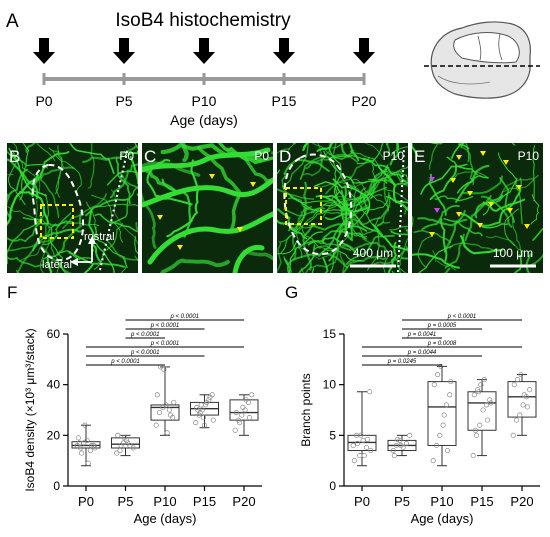  What do you see at coordinates (482, 60) in the screenshot?
I see `brain-schematic-icon` at bounding box center [482, 60].